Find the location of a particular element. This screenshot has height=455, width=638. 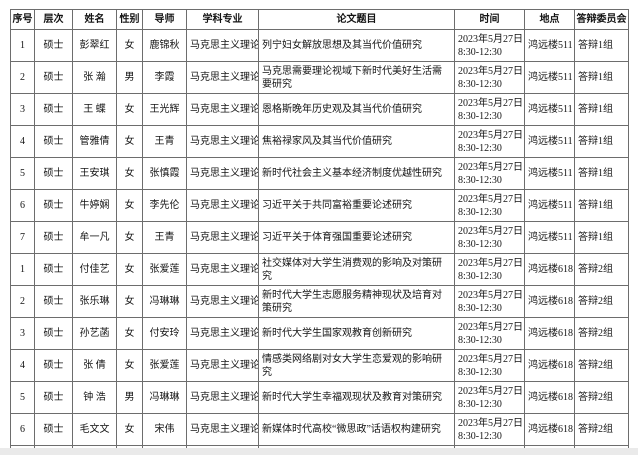

column-header-no: 序号 is located at coordinates (22, 19).